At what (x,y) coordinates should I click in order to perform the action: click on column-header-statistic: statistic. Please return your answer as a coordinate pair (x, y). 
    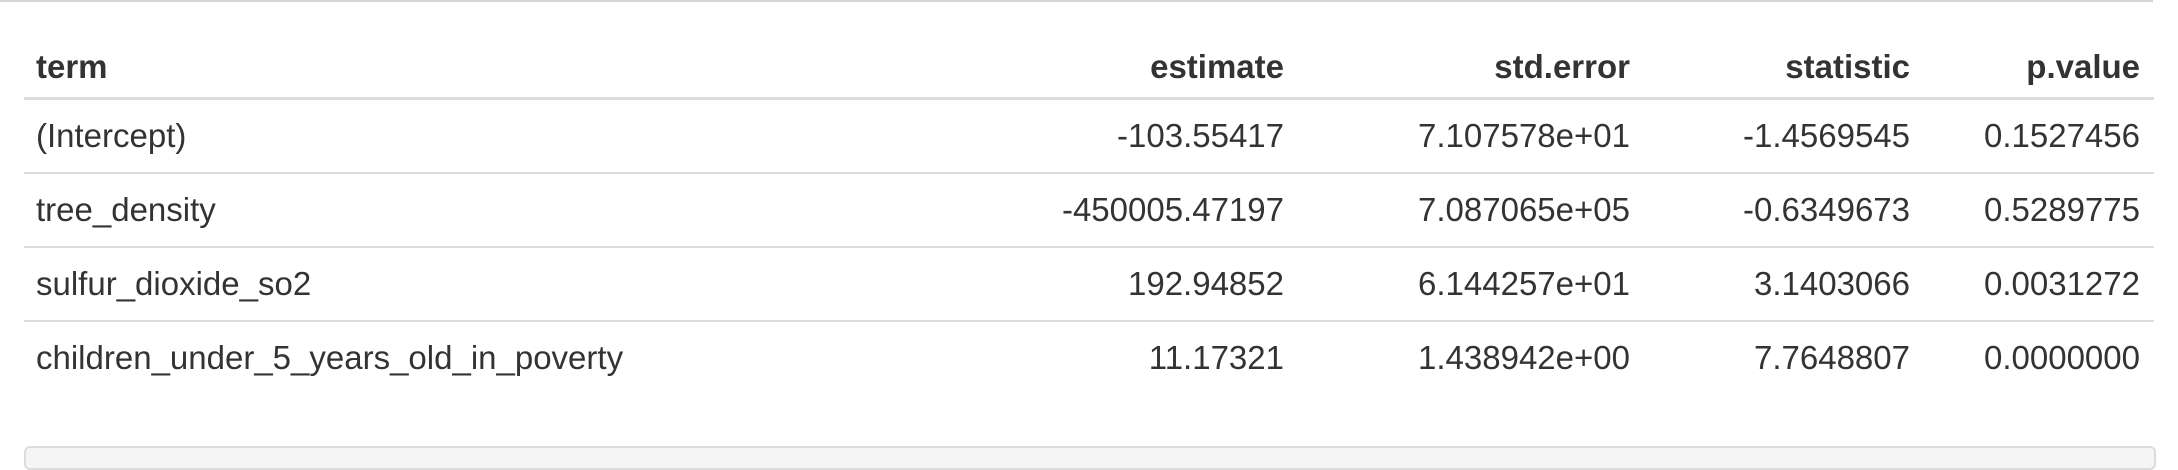
    Looking at the image, I should click on (1784, 68).